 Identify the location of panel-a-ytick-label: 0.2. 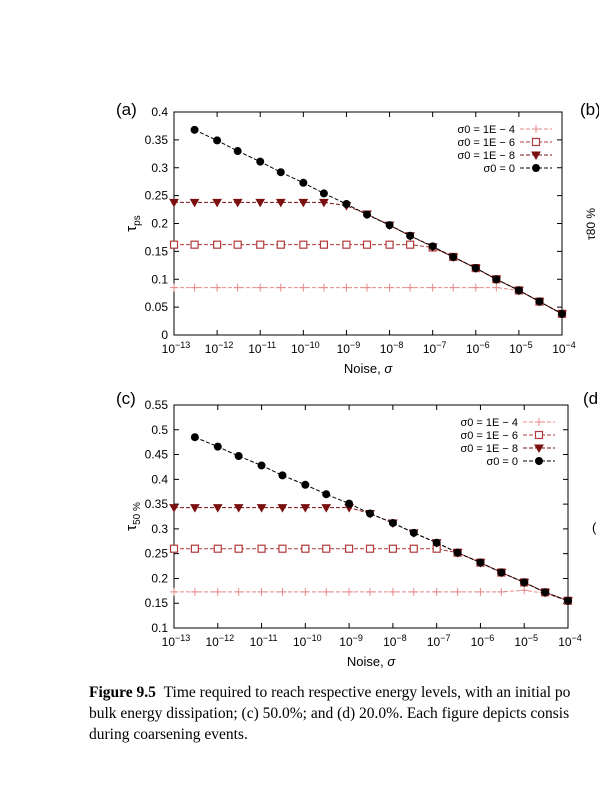
(159, 224).